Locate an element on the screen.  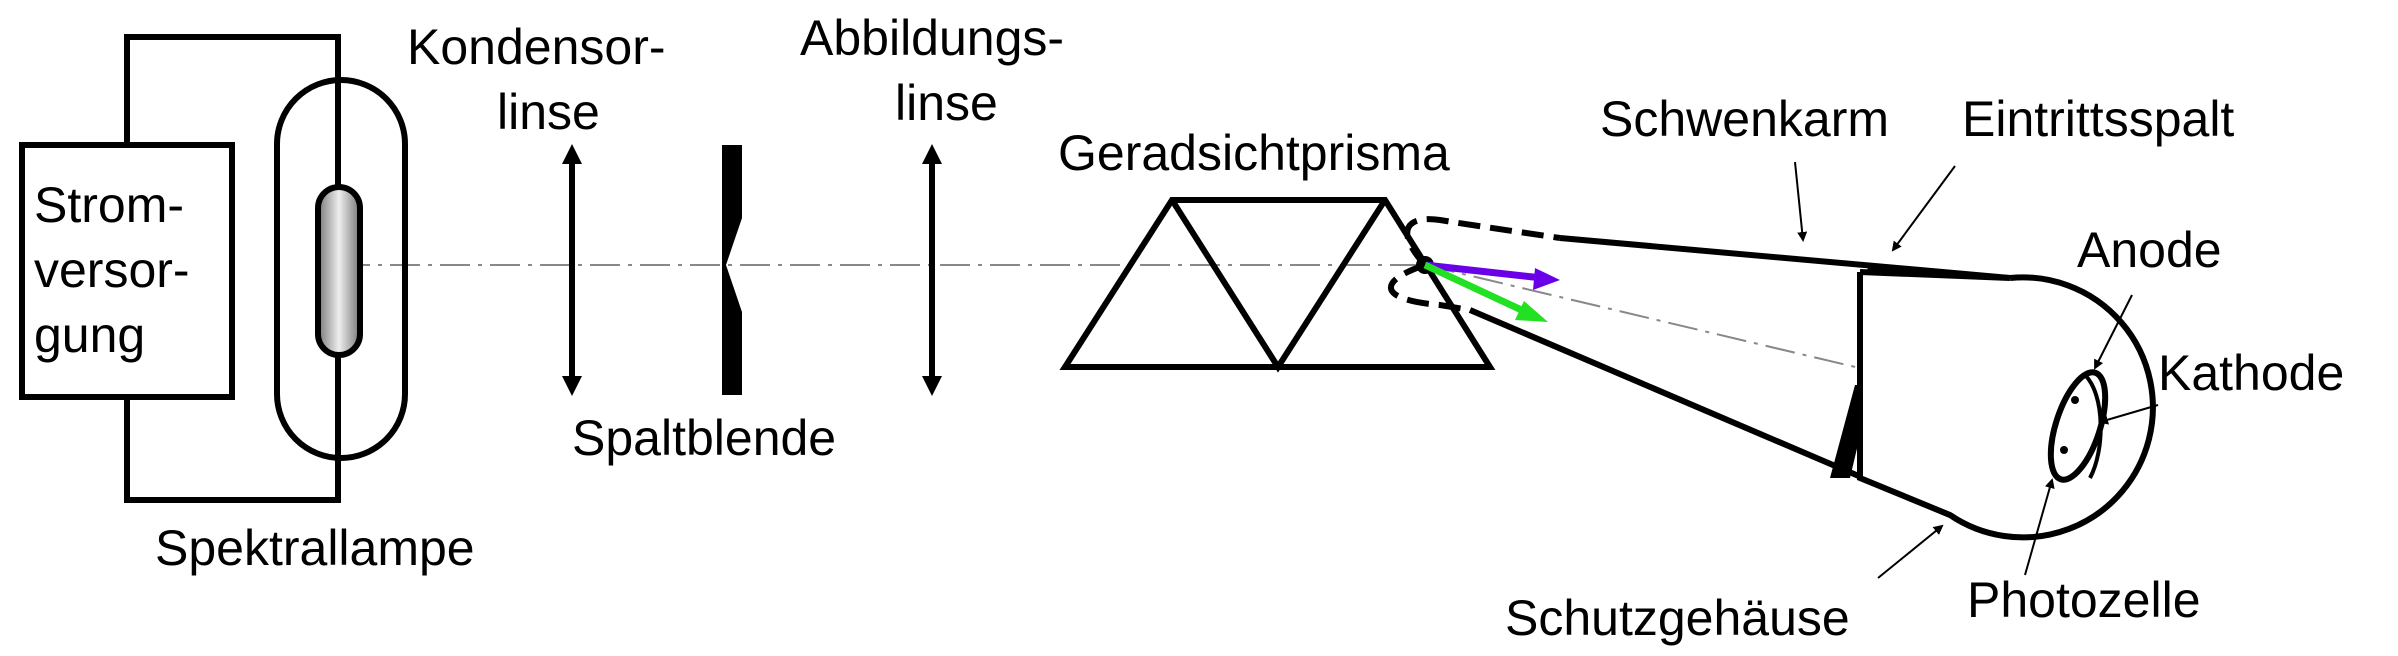
power-supply-label-line2: versor- is located at coordinates (112, 270).